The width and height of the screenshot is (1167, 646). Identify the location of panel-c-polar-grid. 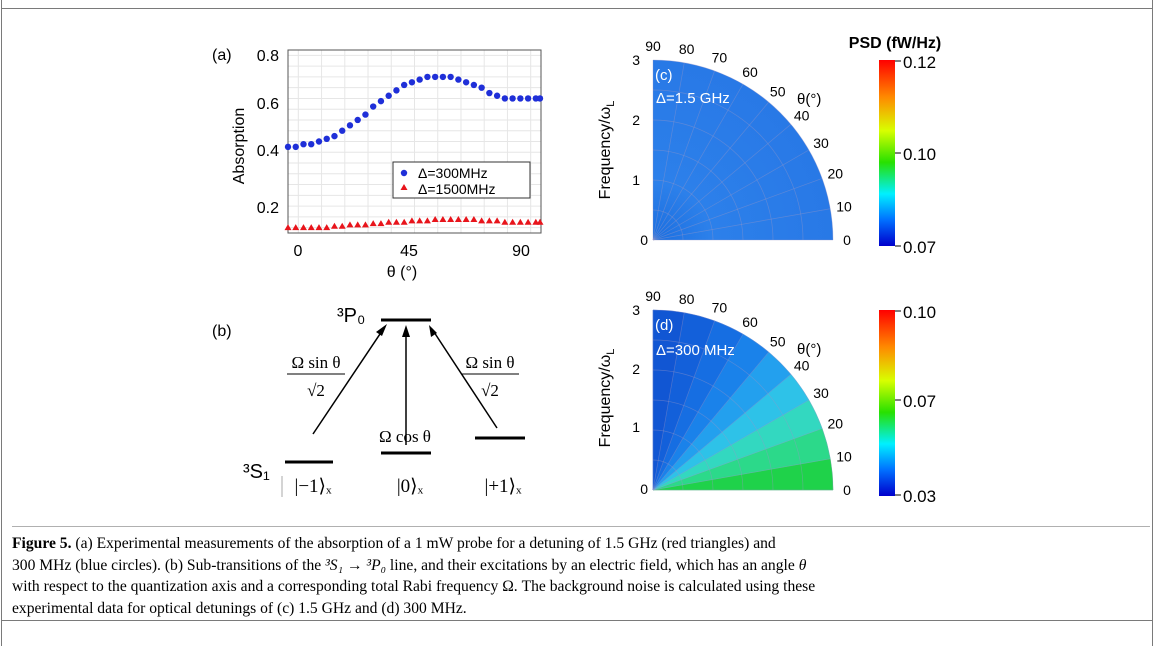
(743, 150).